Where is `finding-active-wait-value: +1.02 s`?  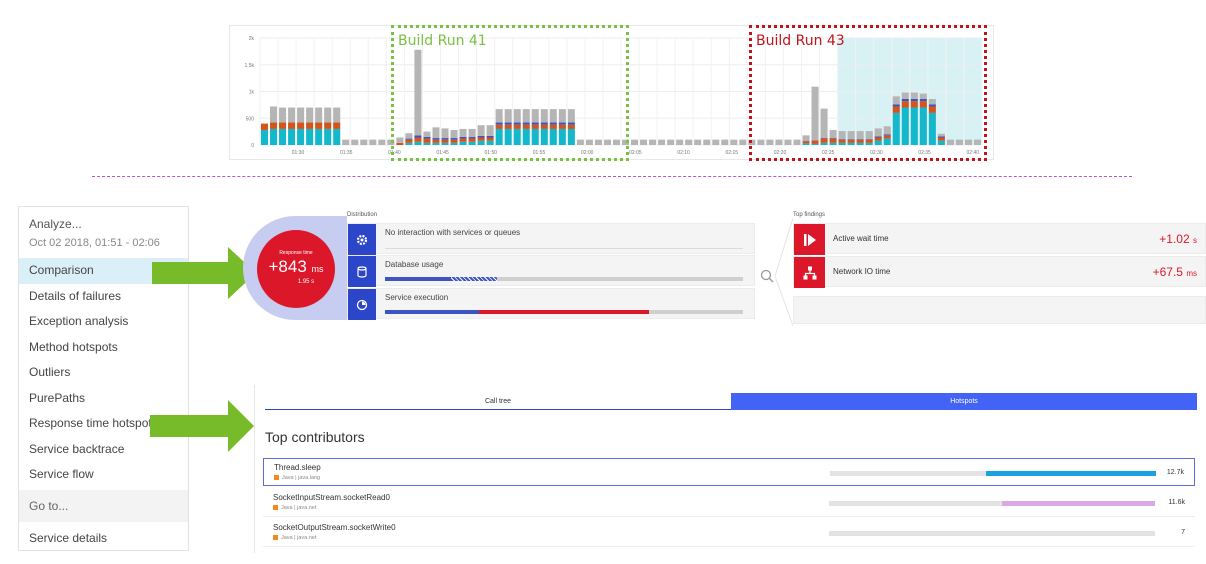
finding-active-wait-value: +1.02 s is located at coordinates (1178, 239).